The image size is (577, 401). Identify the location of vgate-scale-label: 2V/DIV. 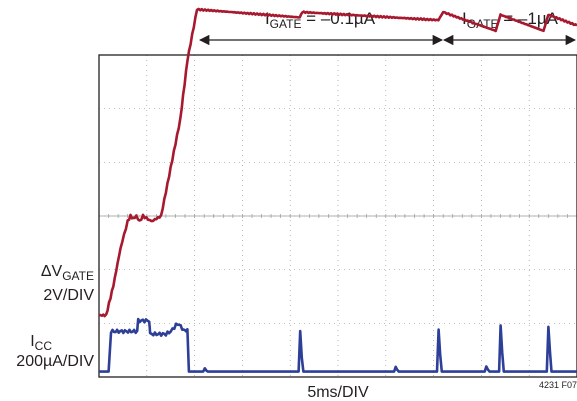
(68, 295).